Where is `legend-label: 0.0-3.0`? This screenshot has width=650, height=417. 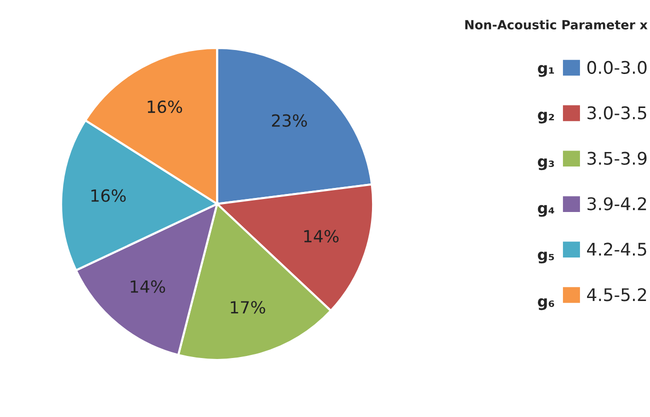
legend-label: 0.0-3.0 is located at coordinates (617, 67).